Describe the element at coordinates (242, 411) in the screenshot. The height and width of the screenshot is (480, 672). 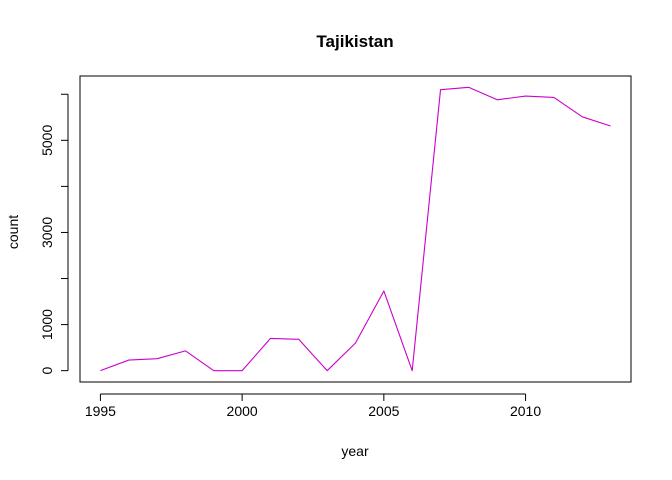
I see `x-tick-label: 2000` at that location.